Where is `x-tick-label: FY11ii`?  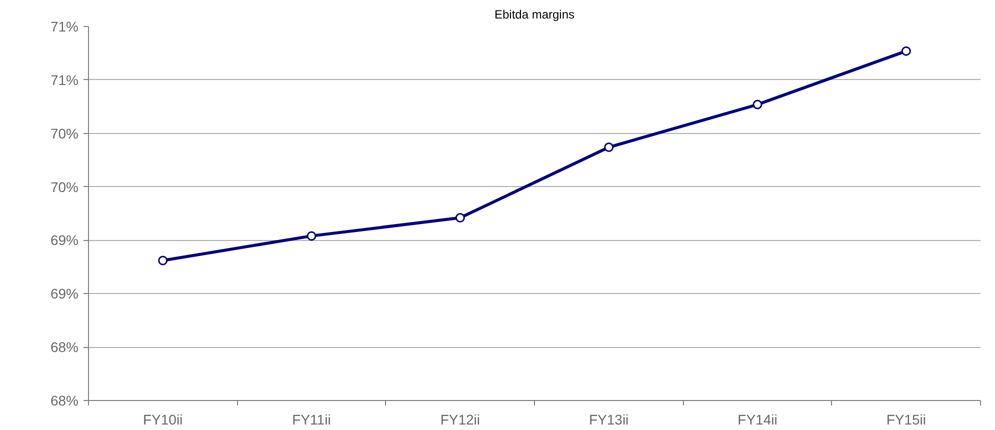 x-tick-label: FY11ii is located at coordinates (311, 420).